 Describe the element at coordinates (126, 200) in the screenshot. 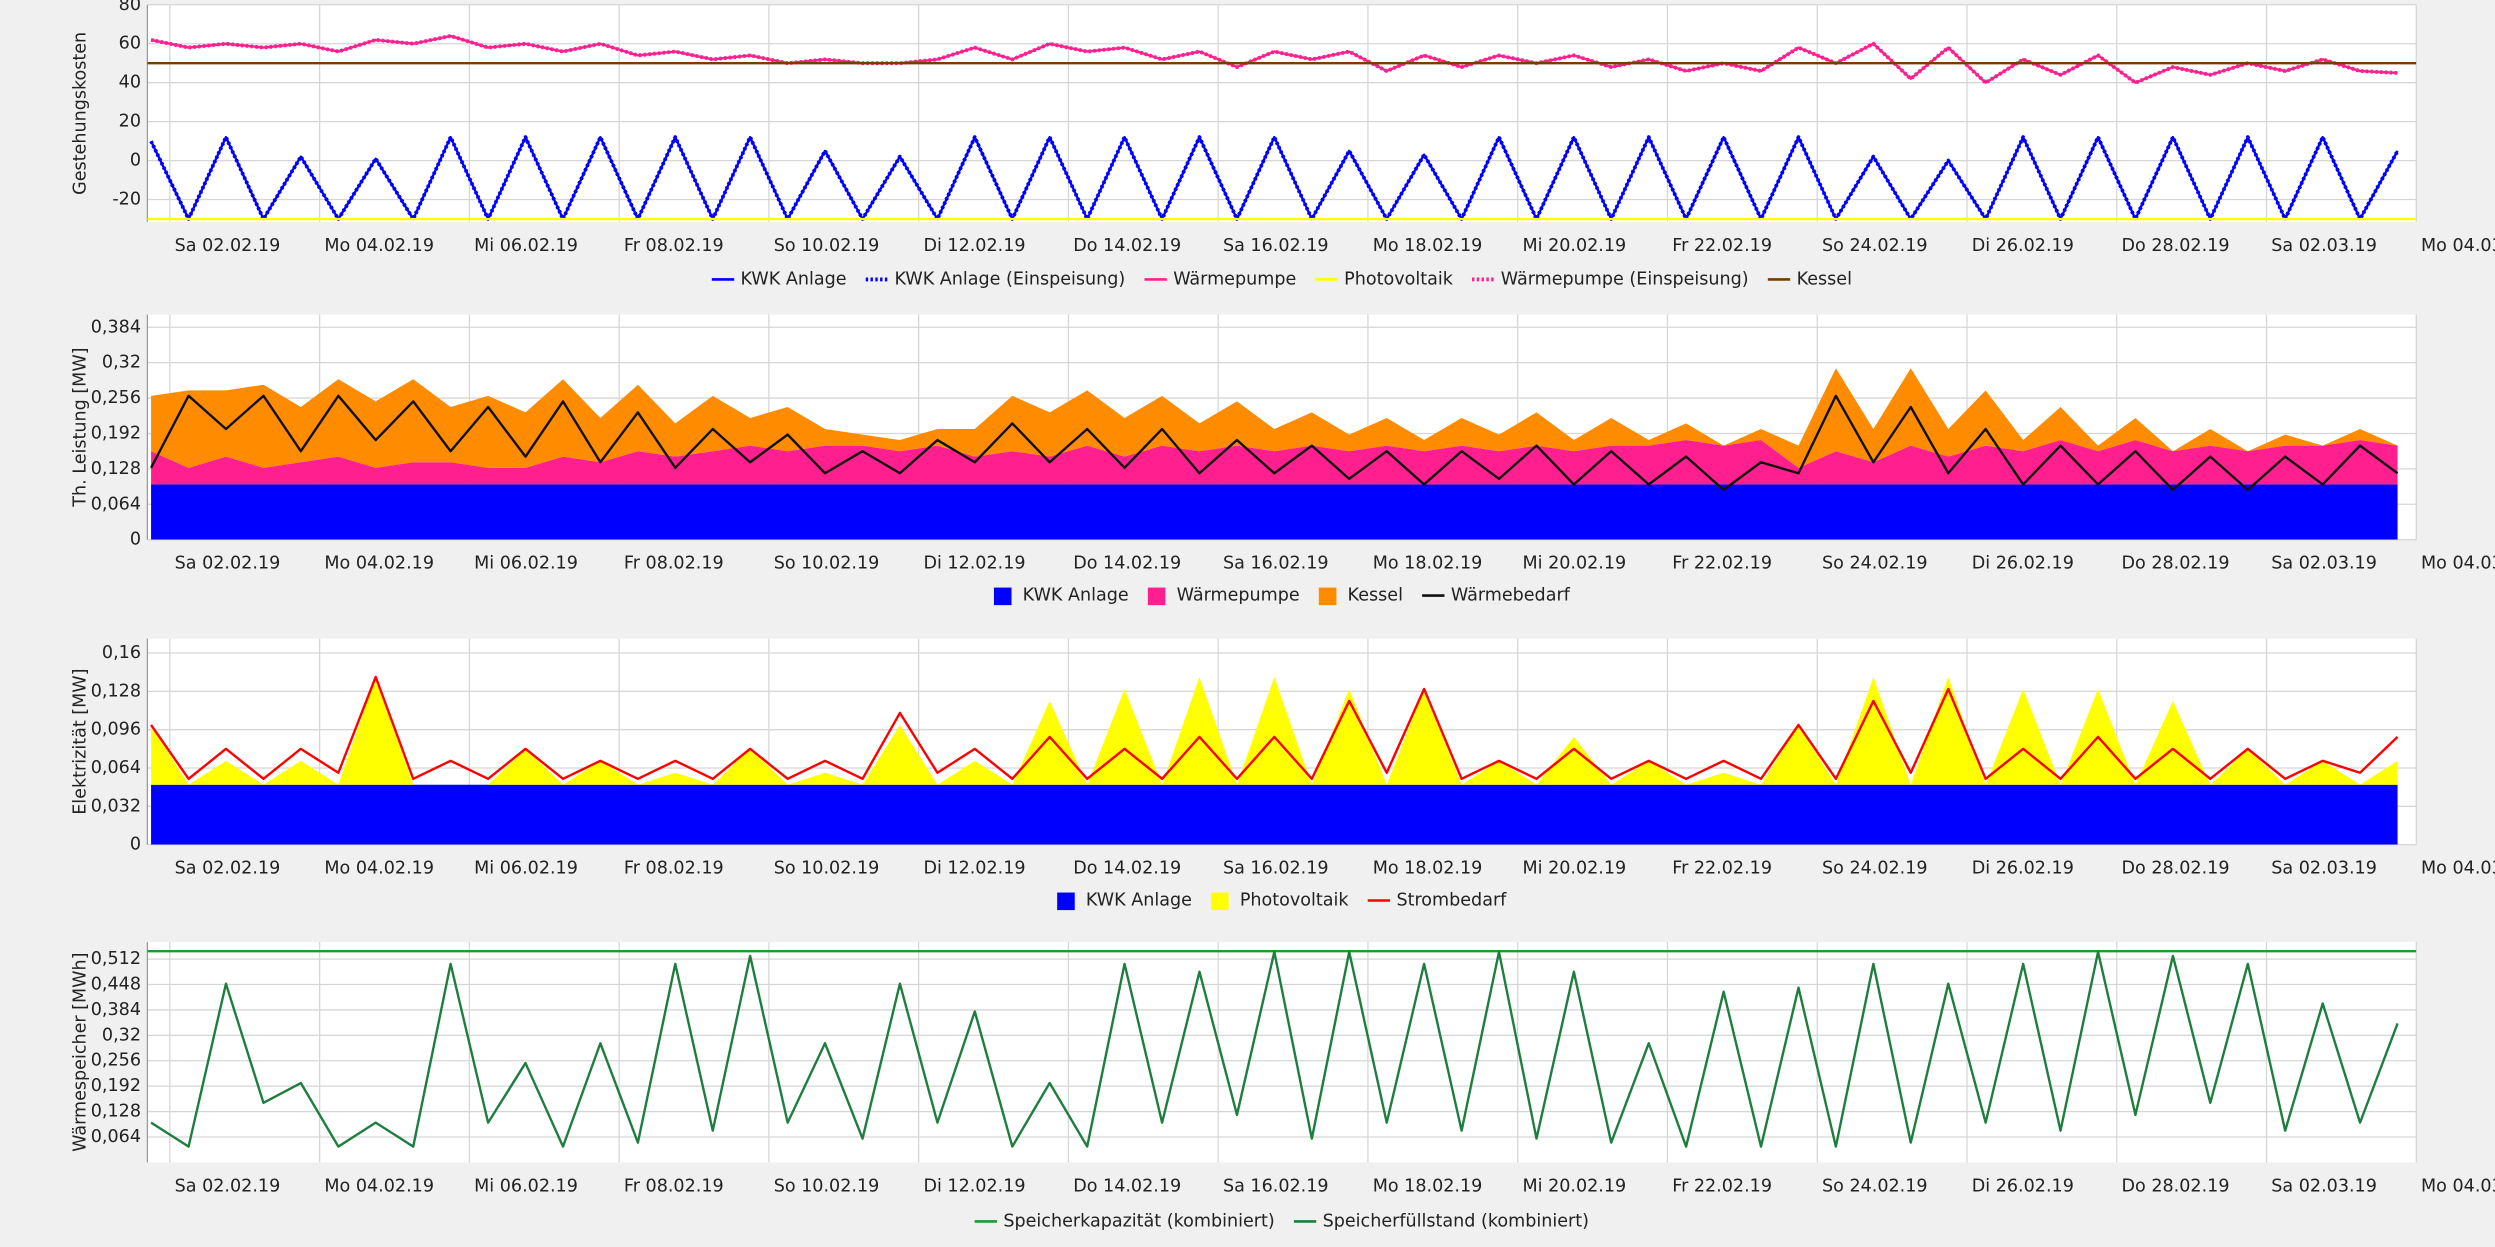

I see `y-tick-label: -20` at that location.